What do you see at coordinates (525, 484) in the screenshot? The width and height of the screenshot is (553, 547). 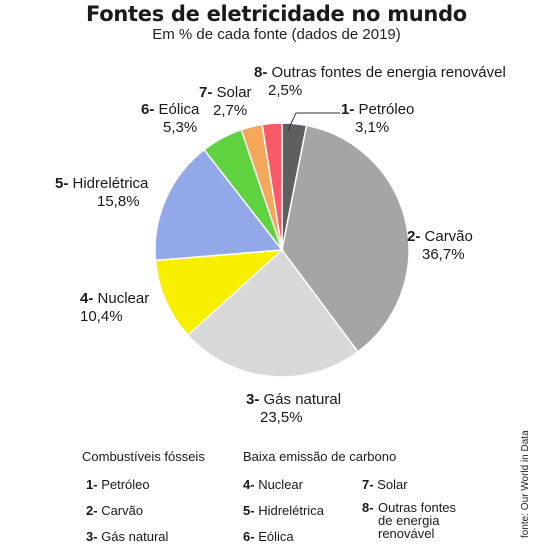 I see `source-note: fonte: Our World in Data` at bounding box center [525, 484].